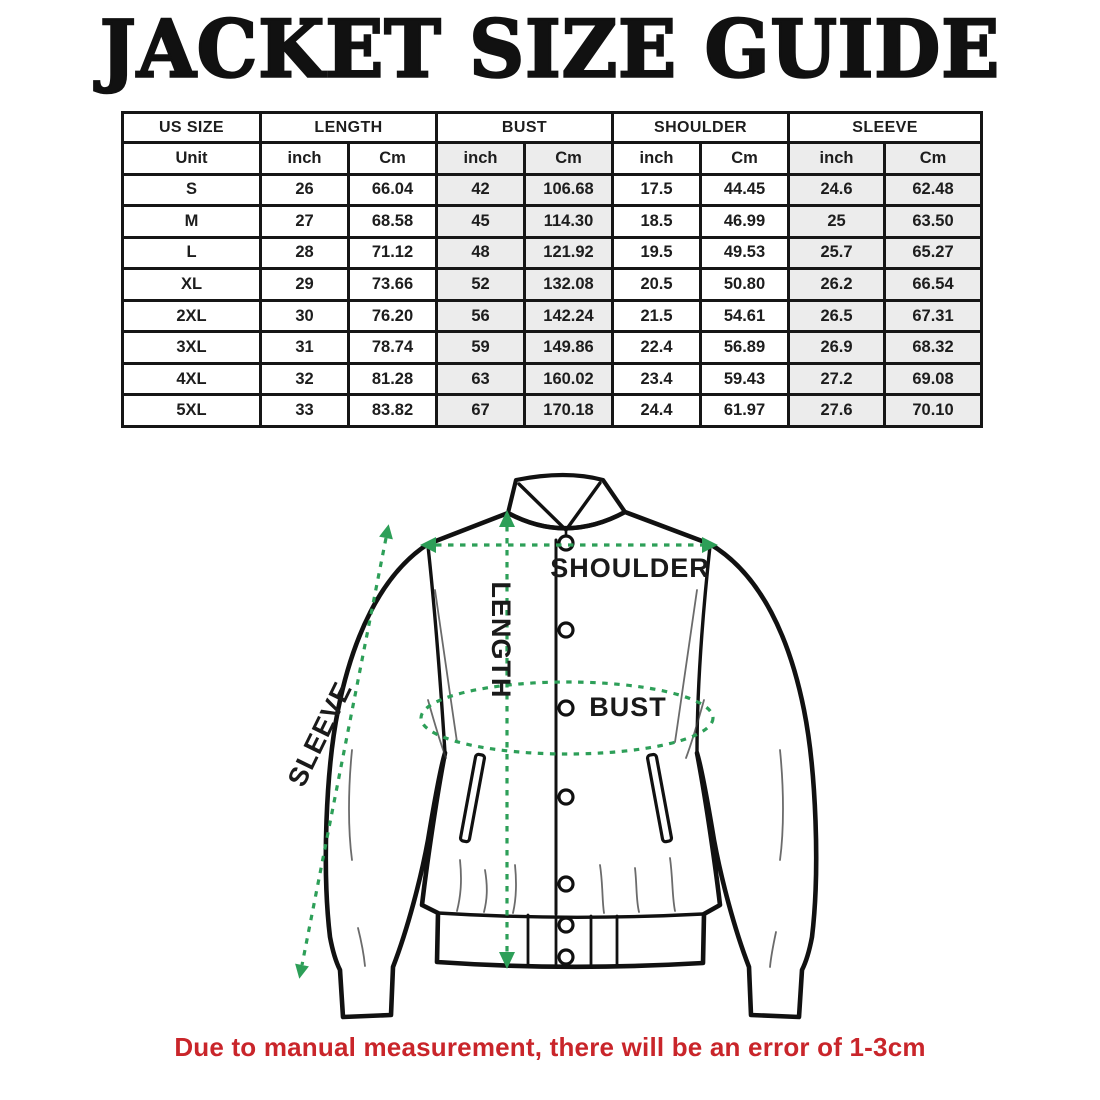  Describe the element at coordinates (659, 798) in the screenshot. I see `right-pocket` at that location.